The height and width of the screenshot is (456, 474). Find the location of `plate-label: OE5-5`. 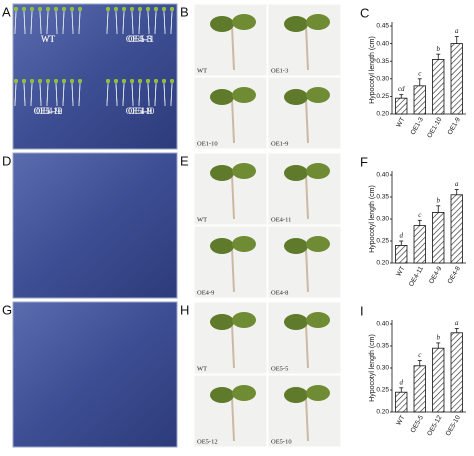

plate-label: OE5-5 is located at coordinates (140, 39).